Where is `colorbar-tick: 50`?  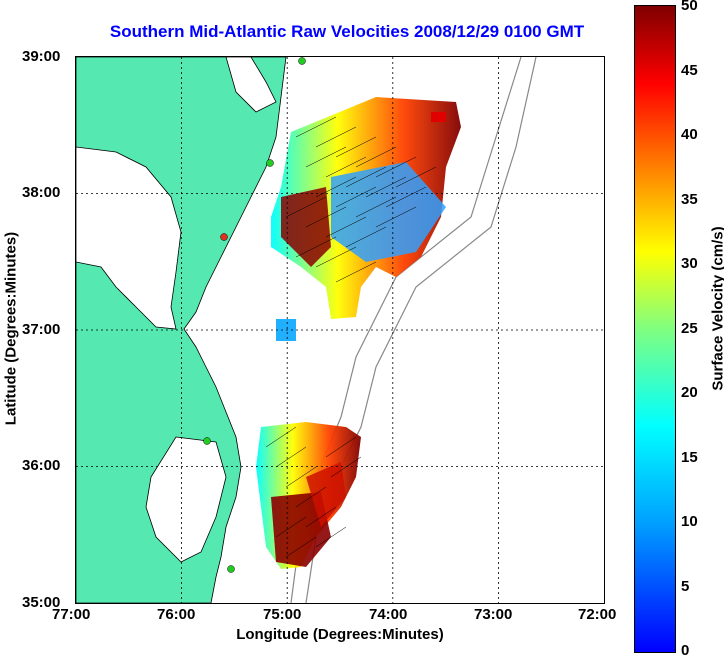 colorbar-tick: 50 is located at coordinates (689, 7).